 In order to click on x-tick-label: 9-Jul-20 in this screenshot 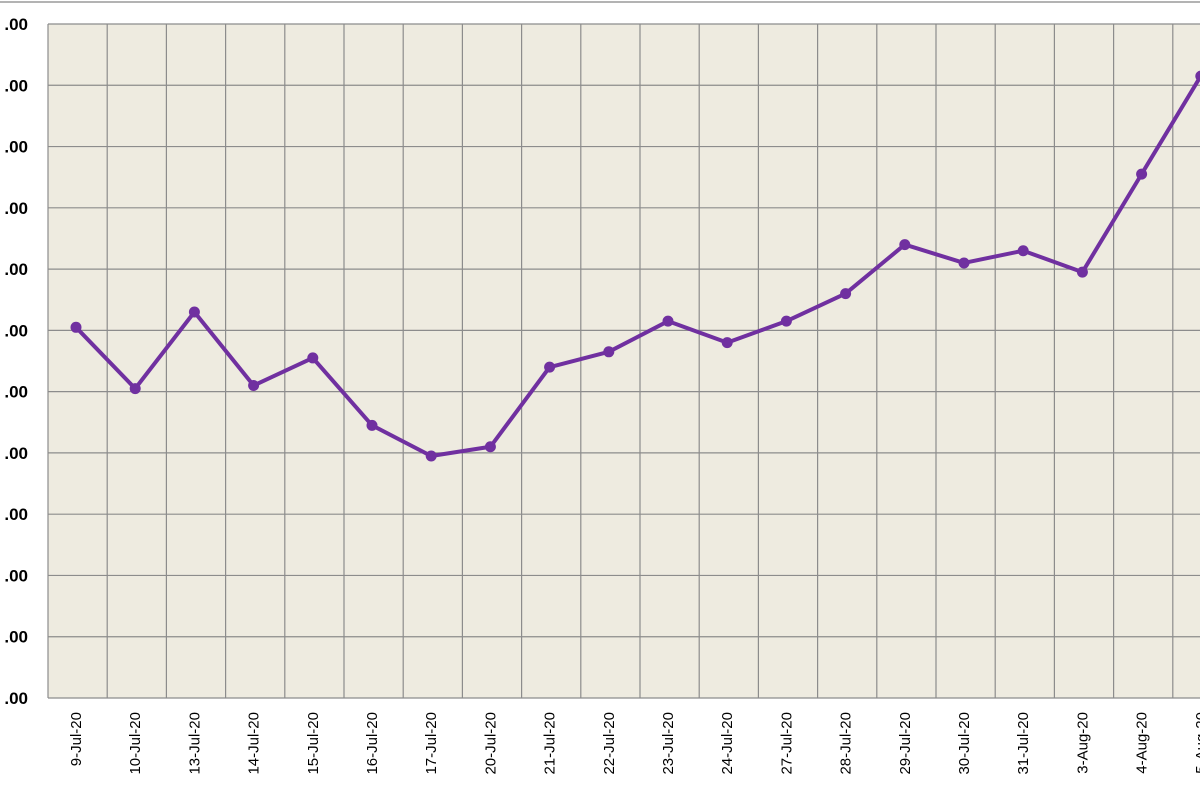, I will do `click(76, 739)`.